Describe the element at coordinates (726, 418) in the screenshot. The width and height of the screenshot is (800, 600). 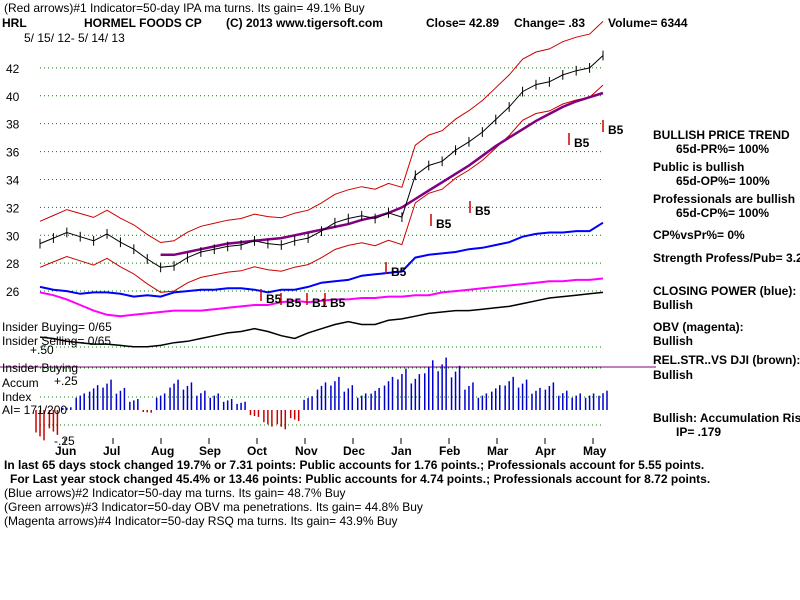
I see `accum-risk-label: Bullish: Accumulation Risi` at that location.